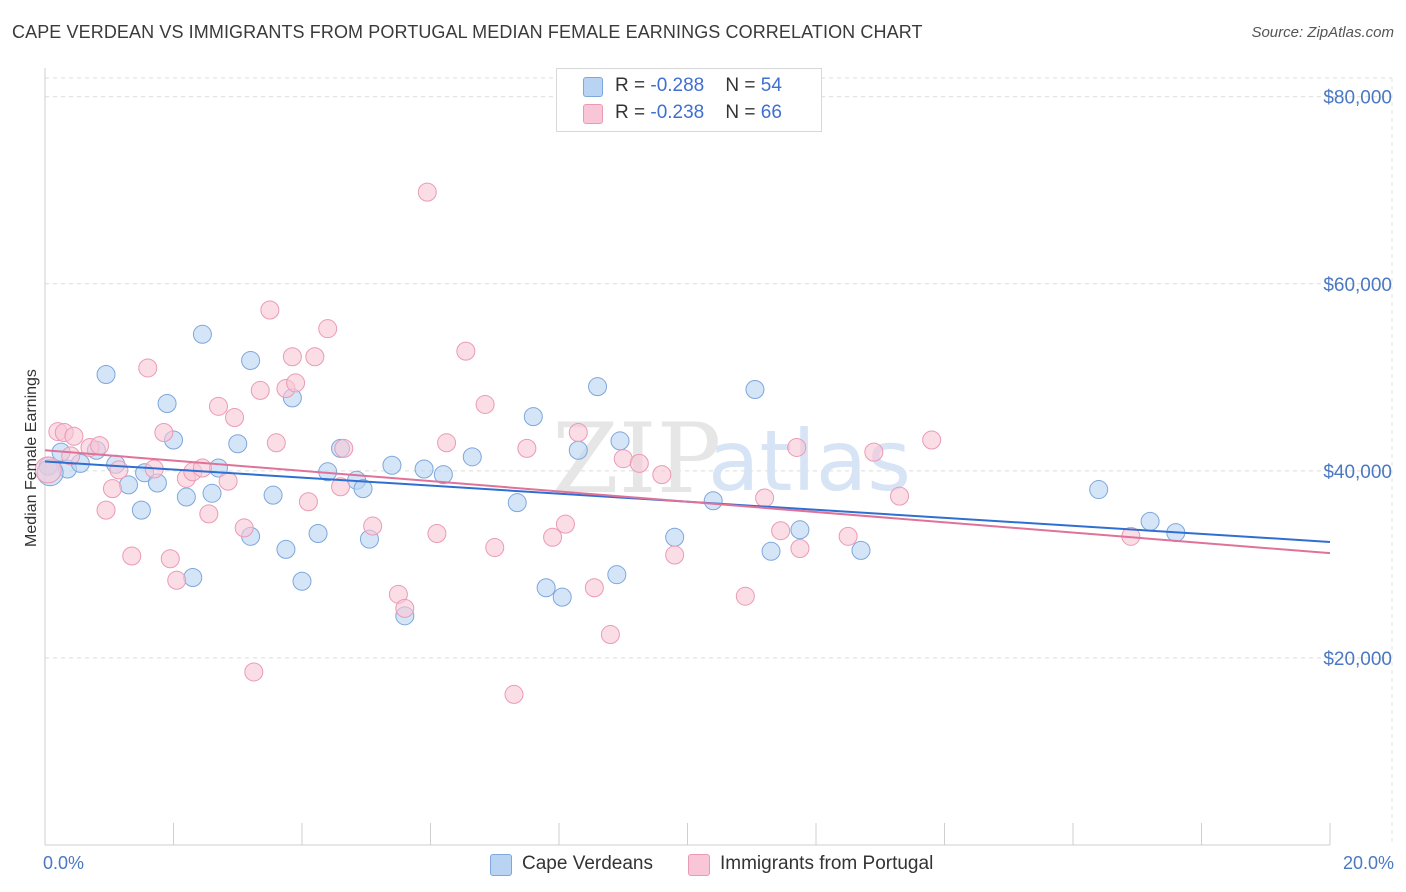  What do you see at coordinates (1368, 863) in the screenshot?
I see `x-tick-label: 20.0%` at bounding box center [1368, 863].